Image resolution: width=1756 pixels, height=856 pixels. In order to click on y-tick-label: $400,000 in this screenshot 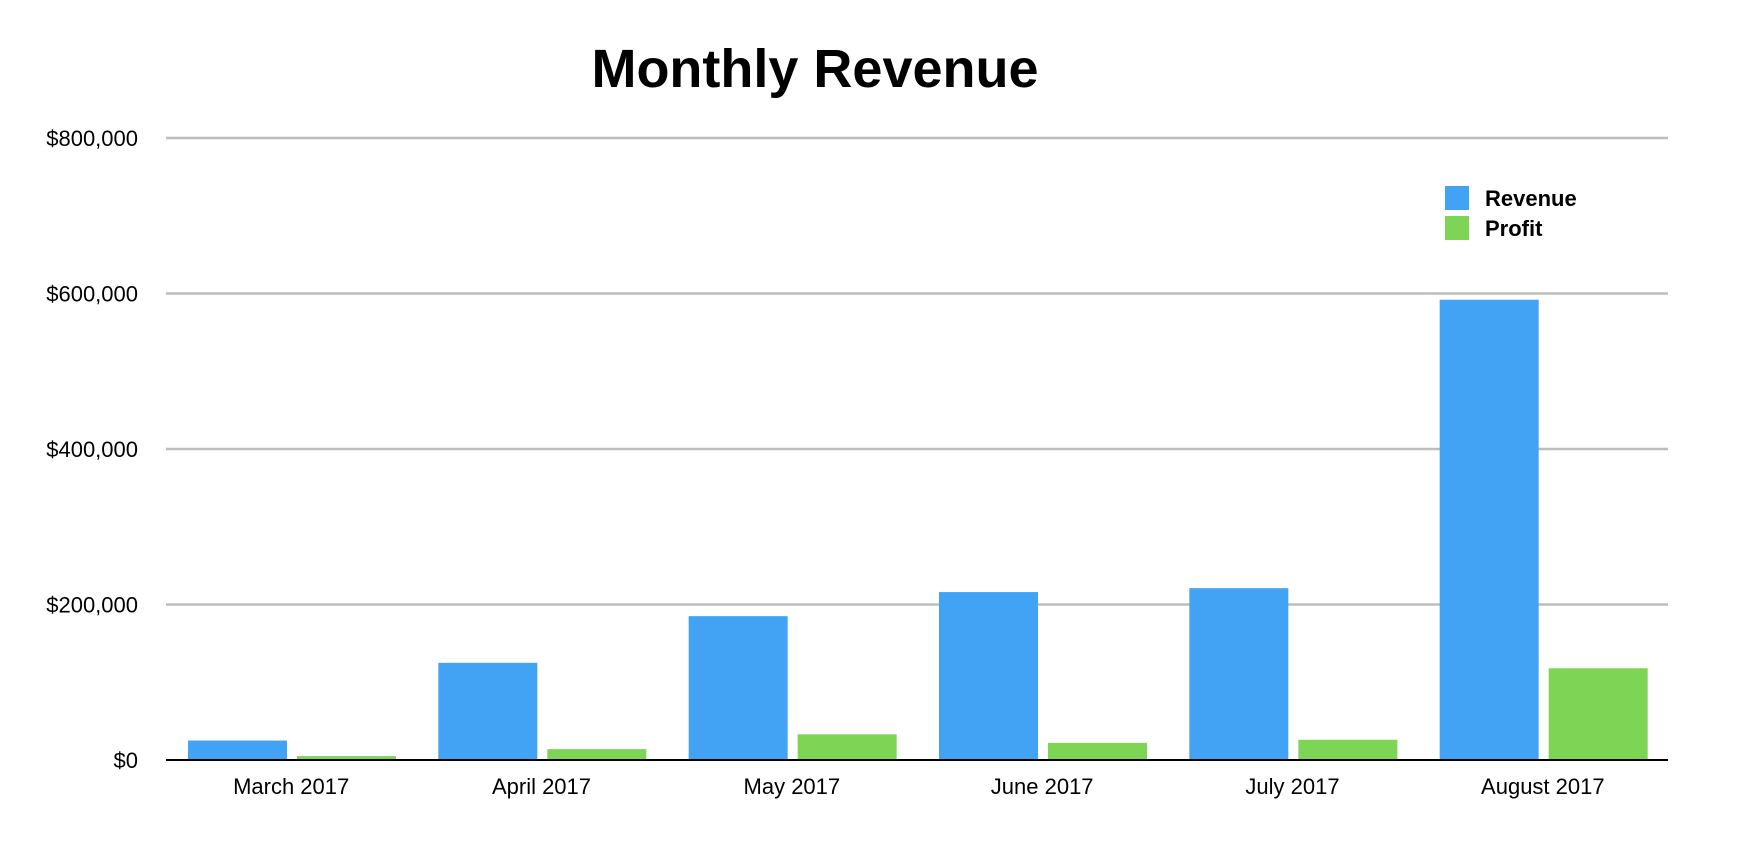, I will do `click(92, 449)`.